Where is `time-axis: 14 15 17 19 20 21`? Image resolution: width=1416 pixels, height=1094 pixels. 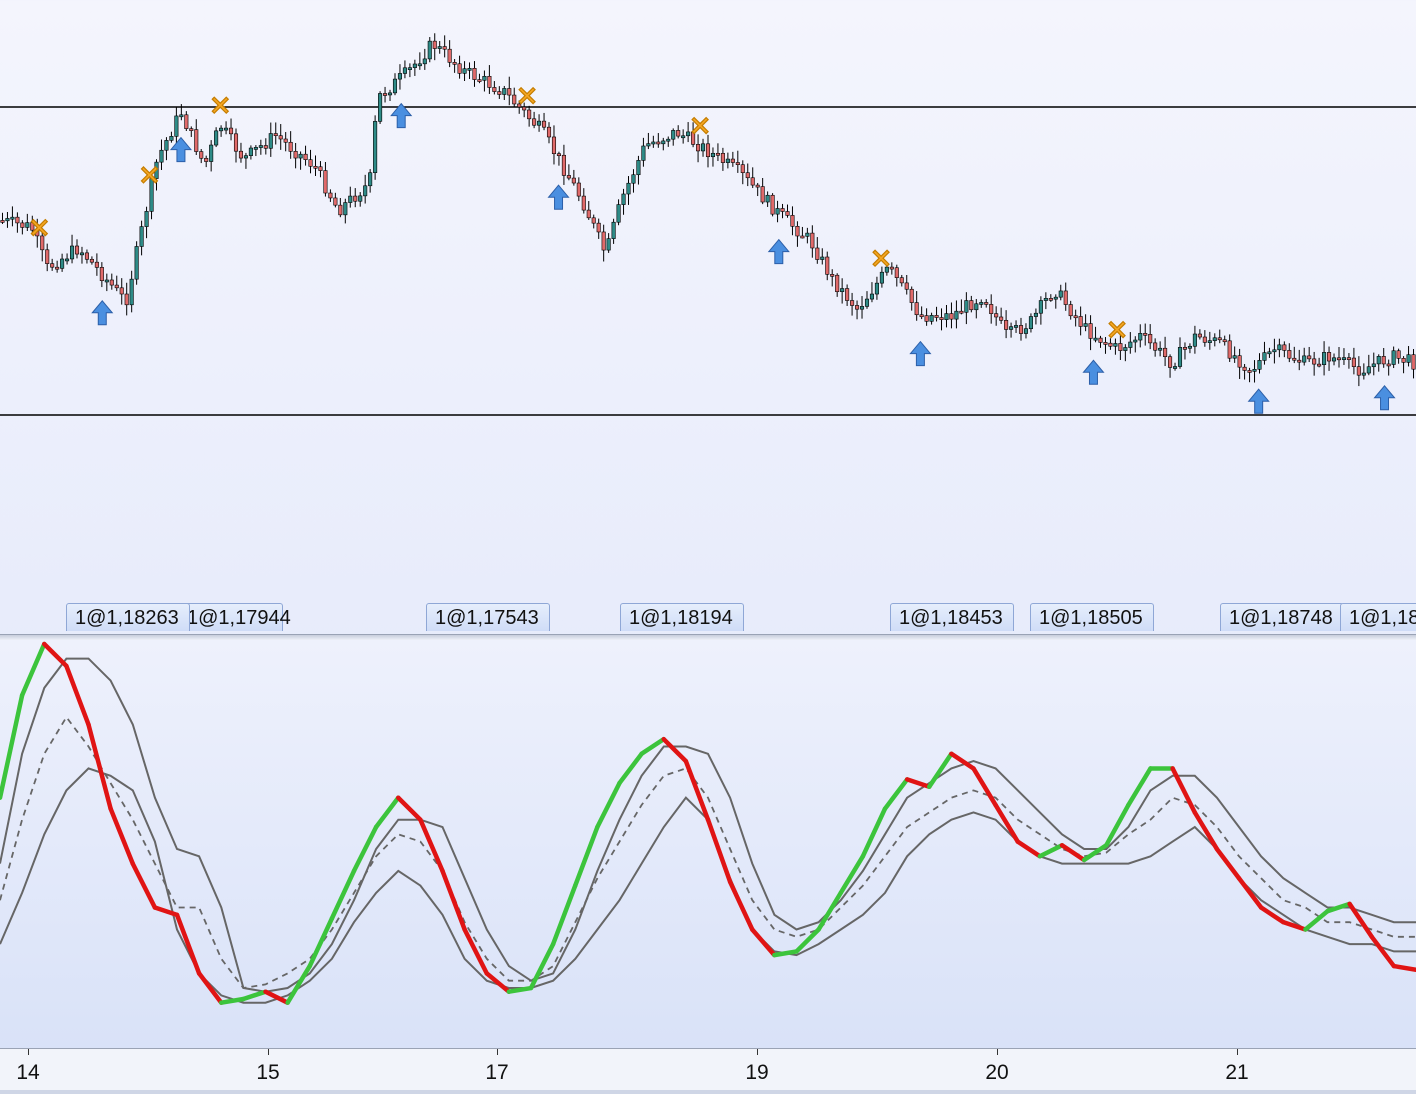 time-axis: 14 15 17 19 20 21 is located at coordinates (708, 1071).